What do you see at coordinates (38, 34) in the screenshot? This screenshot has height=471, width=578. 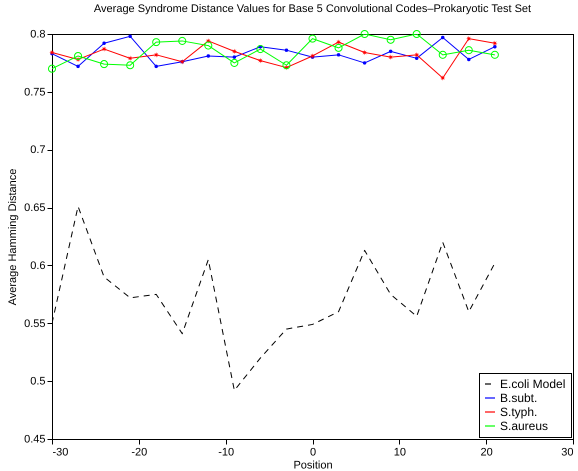 I see `y-tick-label: 0.8` at bounding box center [38, 34].